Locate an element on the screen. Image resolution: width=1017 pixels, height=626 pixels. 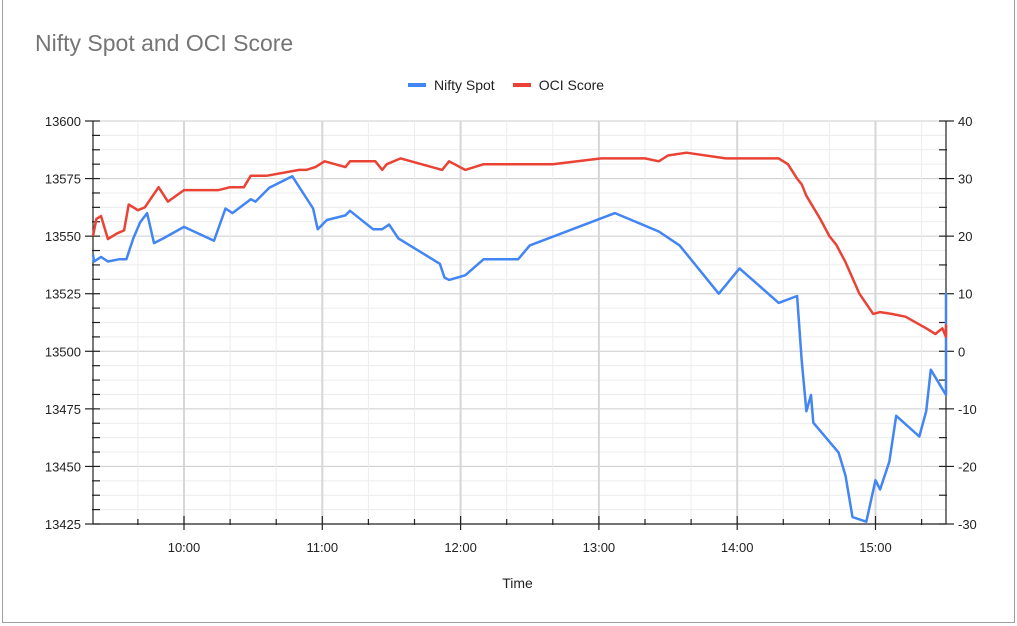
y-tick-label-right: -30 is located at coordinates (967, 524).